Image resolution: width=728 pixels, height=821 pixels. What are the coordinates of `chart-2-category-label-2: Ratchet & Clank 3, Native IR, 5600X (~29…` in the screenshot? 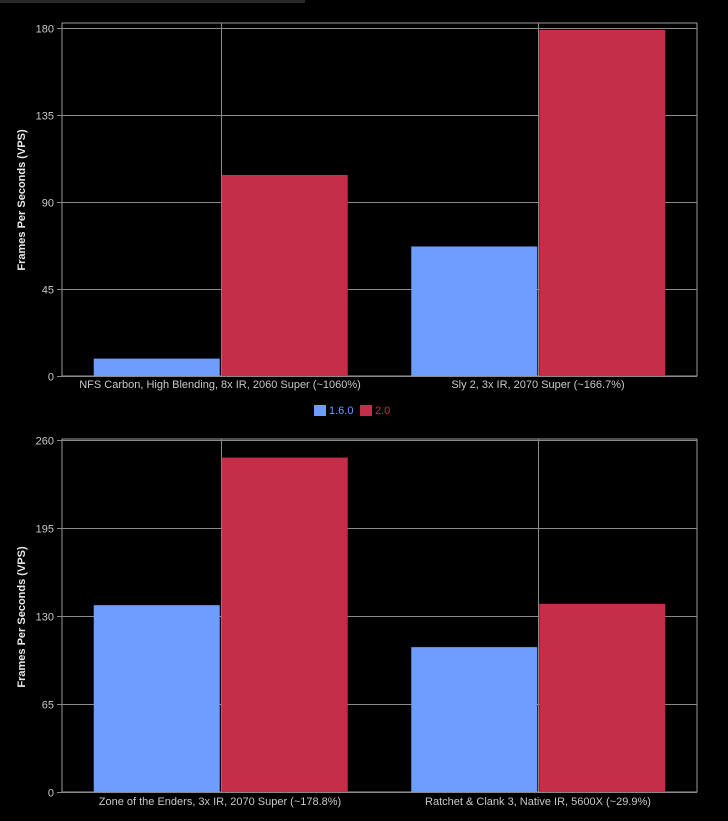 It's located at (538, 802).